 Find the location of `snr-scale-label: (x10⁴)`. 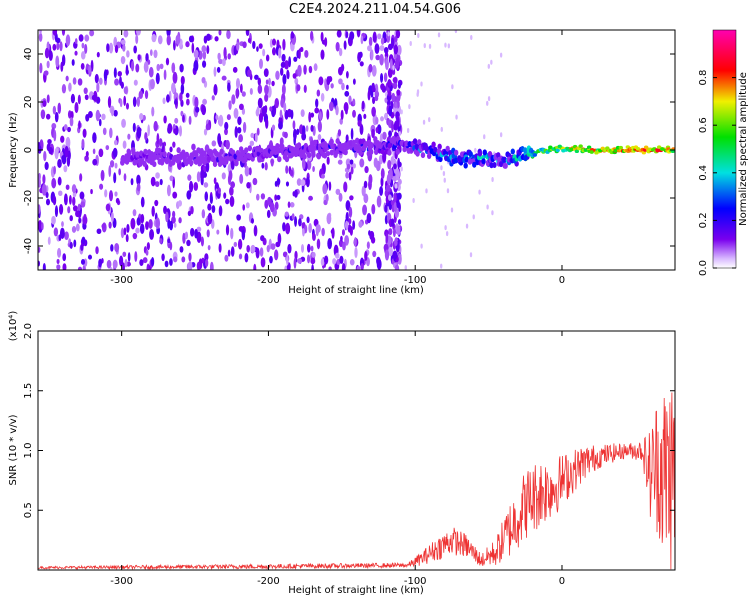

snr-scale-label: (x10⁴) is located at coordinates (13, 326).